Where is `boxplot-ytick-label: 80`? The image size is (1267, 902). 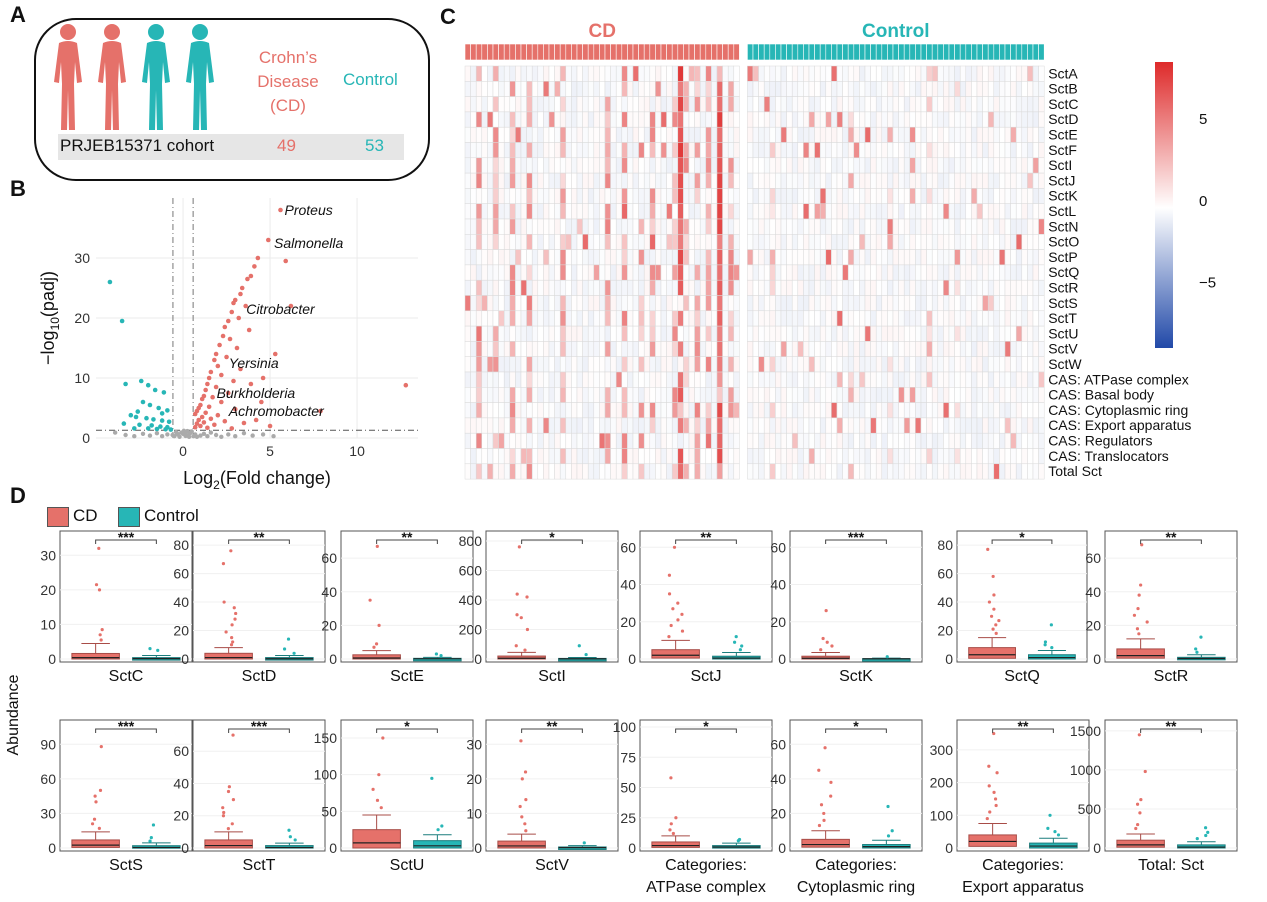 boxplot-ytick-label: 80 is located at coordinates (181, 545).